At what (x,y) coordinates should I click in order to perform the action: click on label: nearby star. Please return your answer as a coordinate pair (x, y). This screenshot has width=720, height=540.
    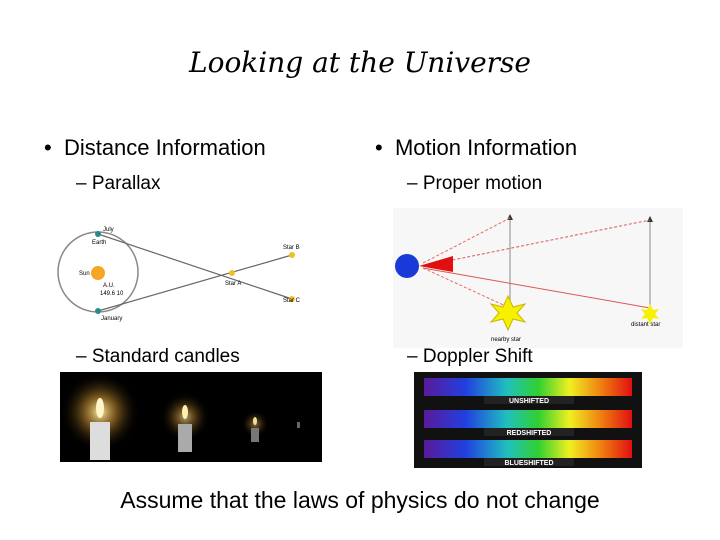
    Looking at the image, I should click on (506, 340).